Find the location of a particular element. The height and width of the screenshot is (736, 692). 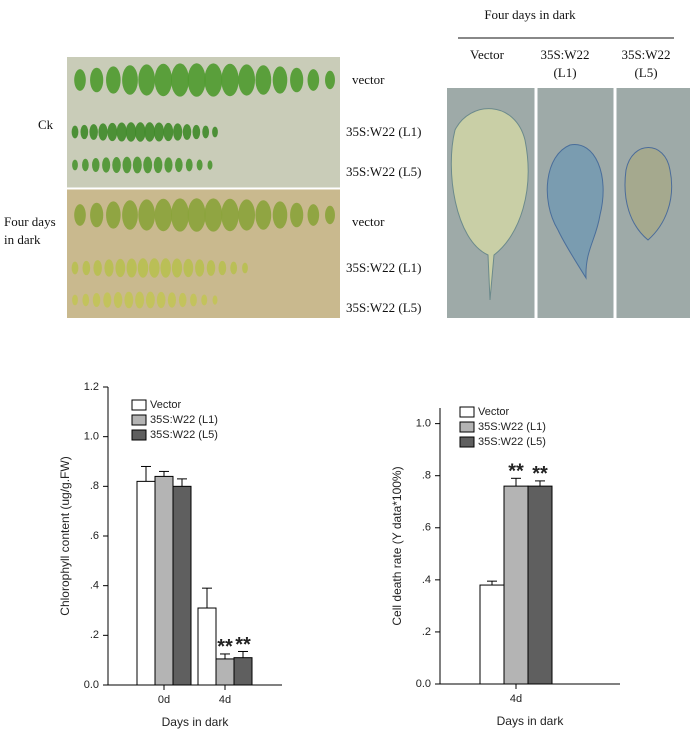

y-tick-label: .8 is located at coordinates (426, 476).